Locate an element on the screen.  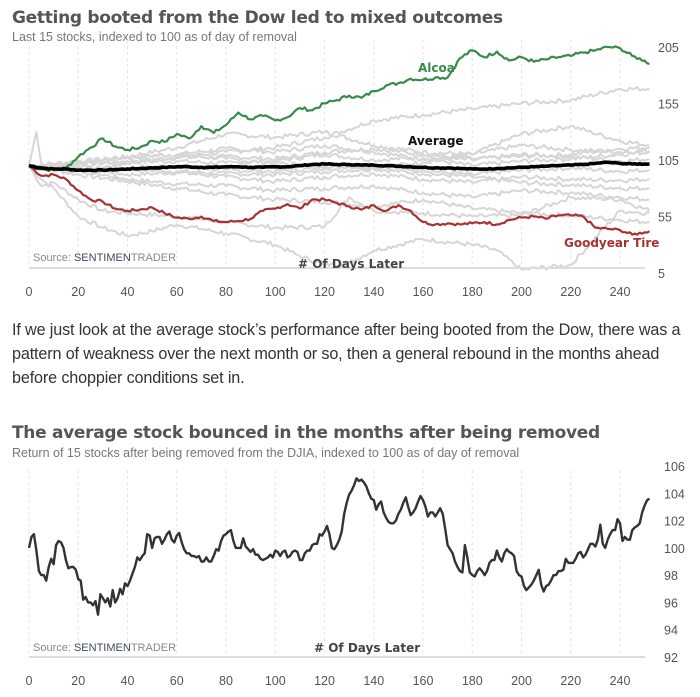
chart1-x-tick-label: 100 is located at coordinates (275, 292).